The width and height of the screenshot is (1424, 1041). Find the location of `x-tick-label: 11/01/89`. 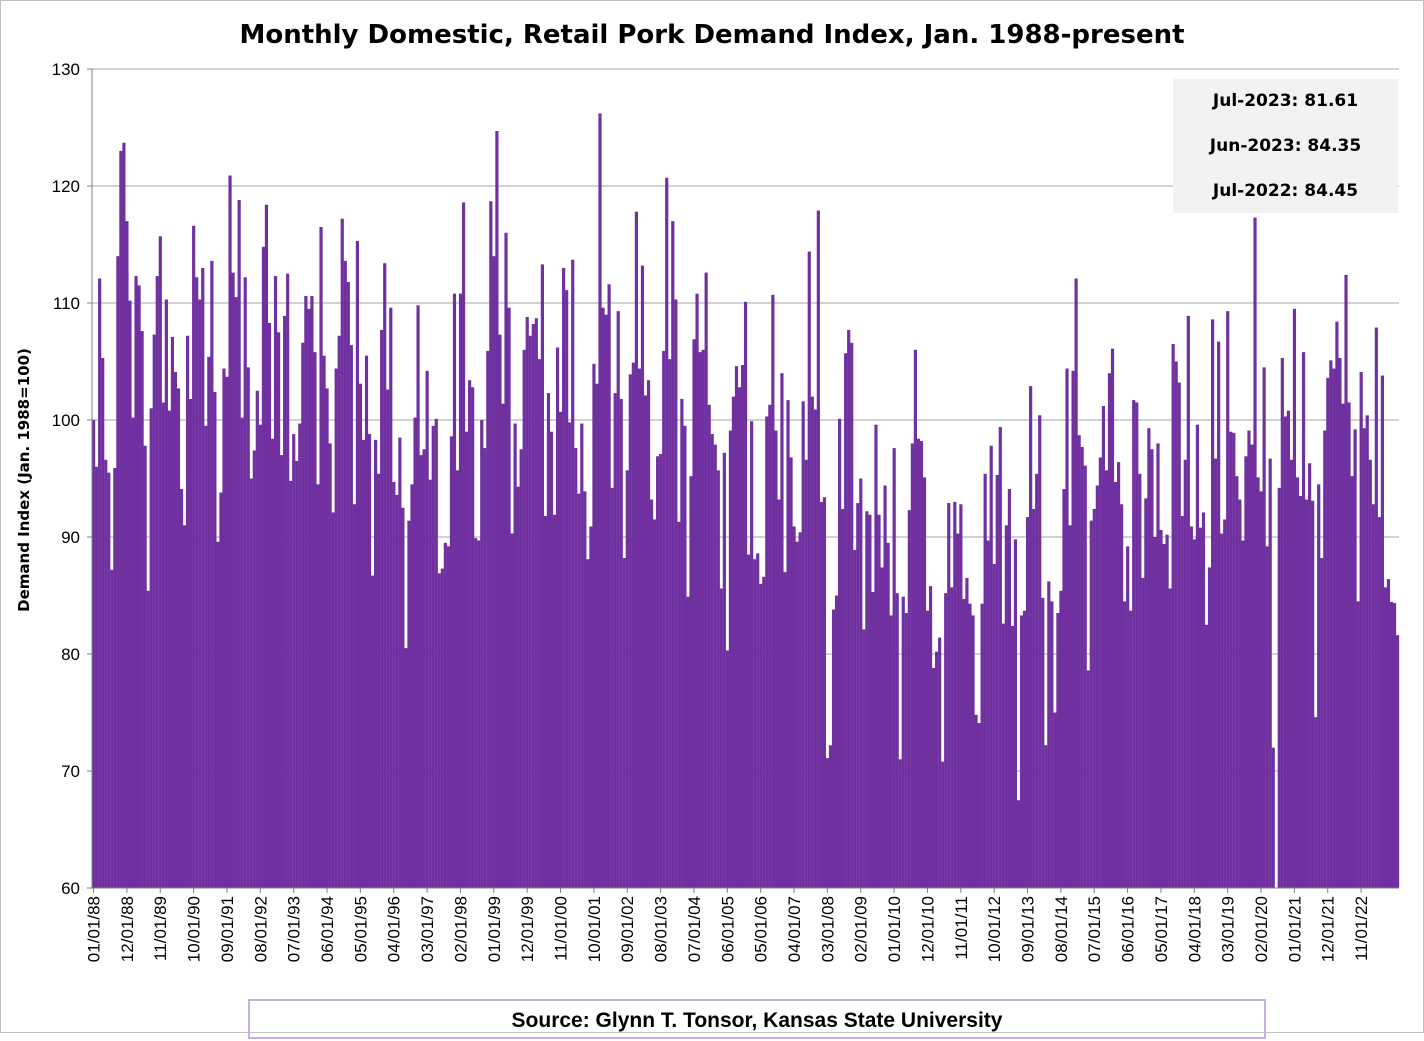

x-tick-label: 11/01/89 is located at coordinates (160, 928).